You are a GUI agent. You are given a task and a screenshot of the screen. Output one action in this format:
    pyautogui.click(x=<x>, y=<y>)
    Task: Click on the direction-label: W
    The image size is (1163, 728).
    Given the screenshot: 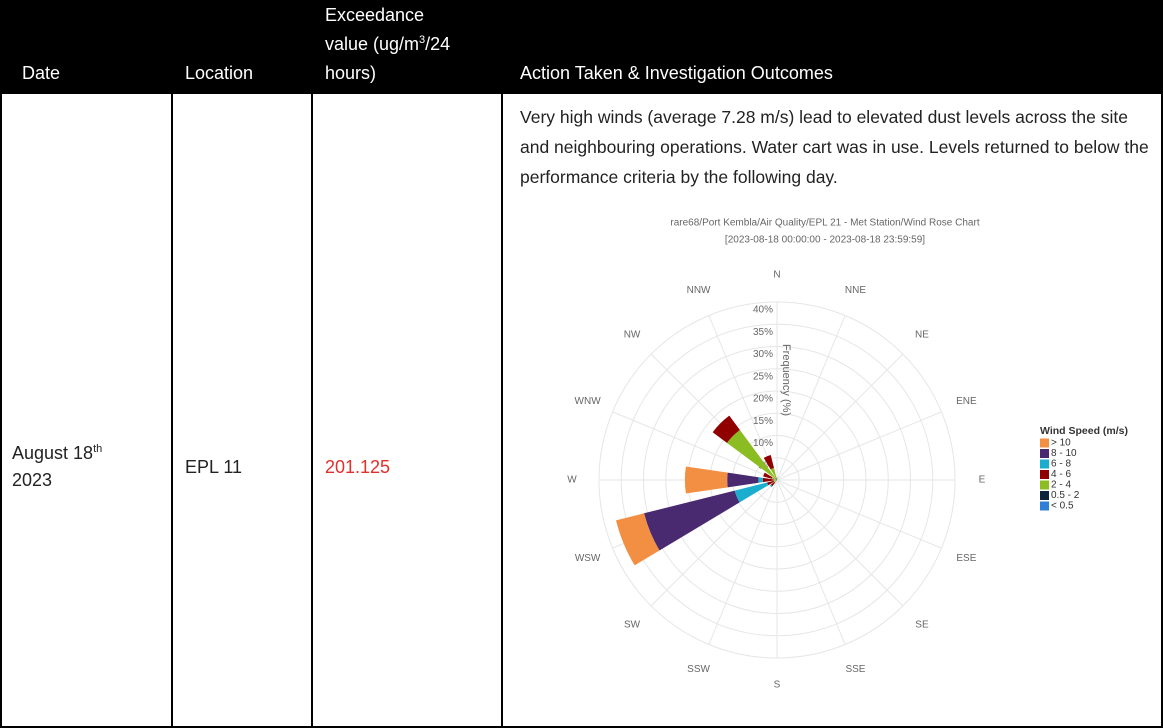 What is the action you would take?
    pyautogui.click(x=572, y=480)
    